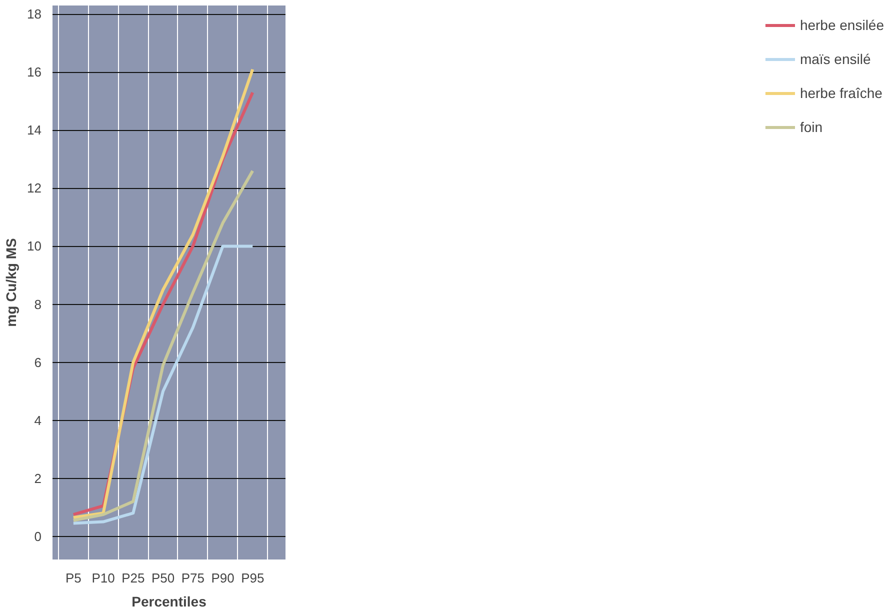  Describe the element at coordinates (252, 578) in the screenshot. I see `x-tick-label: P95` at that location.